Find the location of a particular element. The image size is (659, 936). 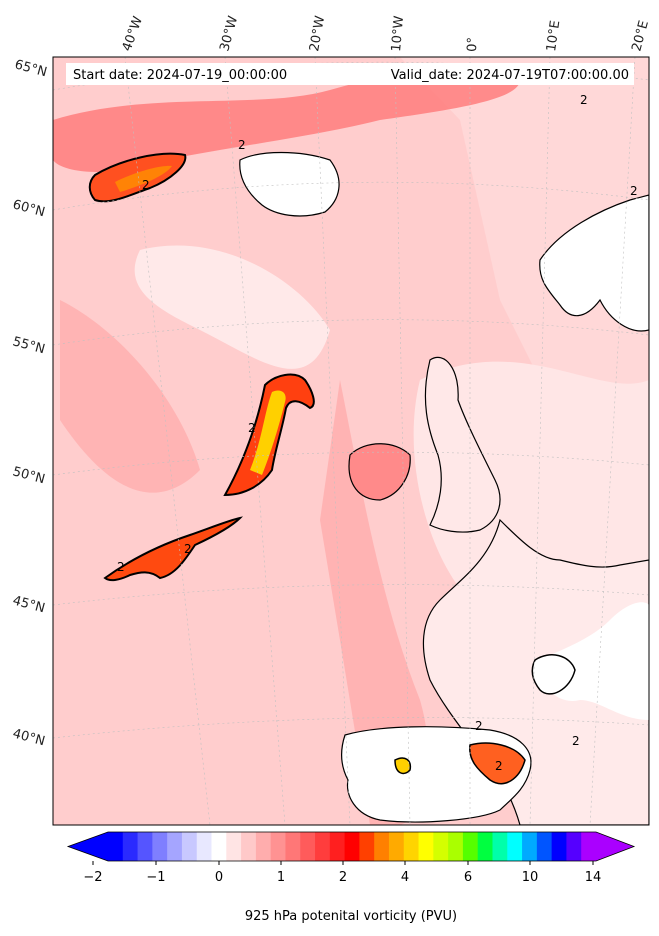

contour-label-9: 2 is located at coordinates (584, 100).